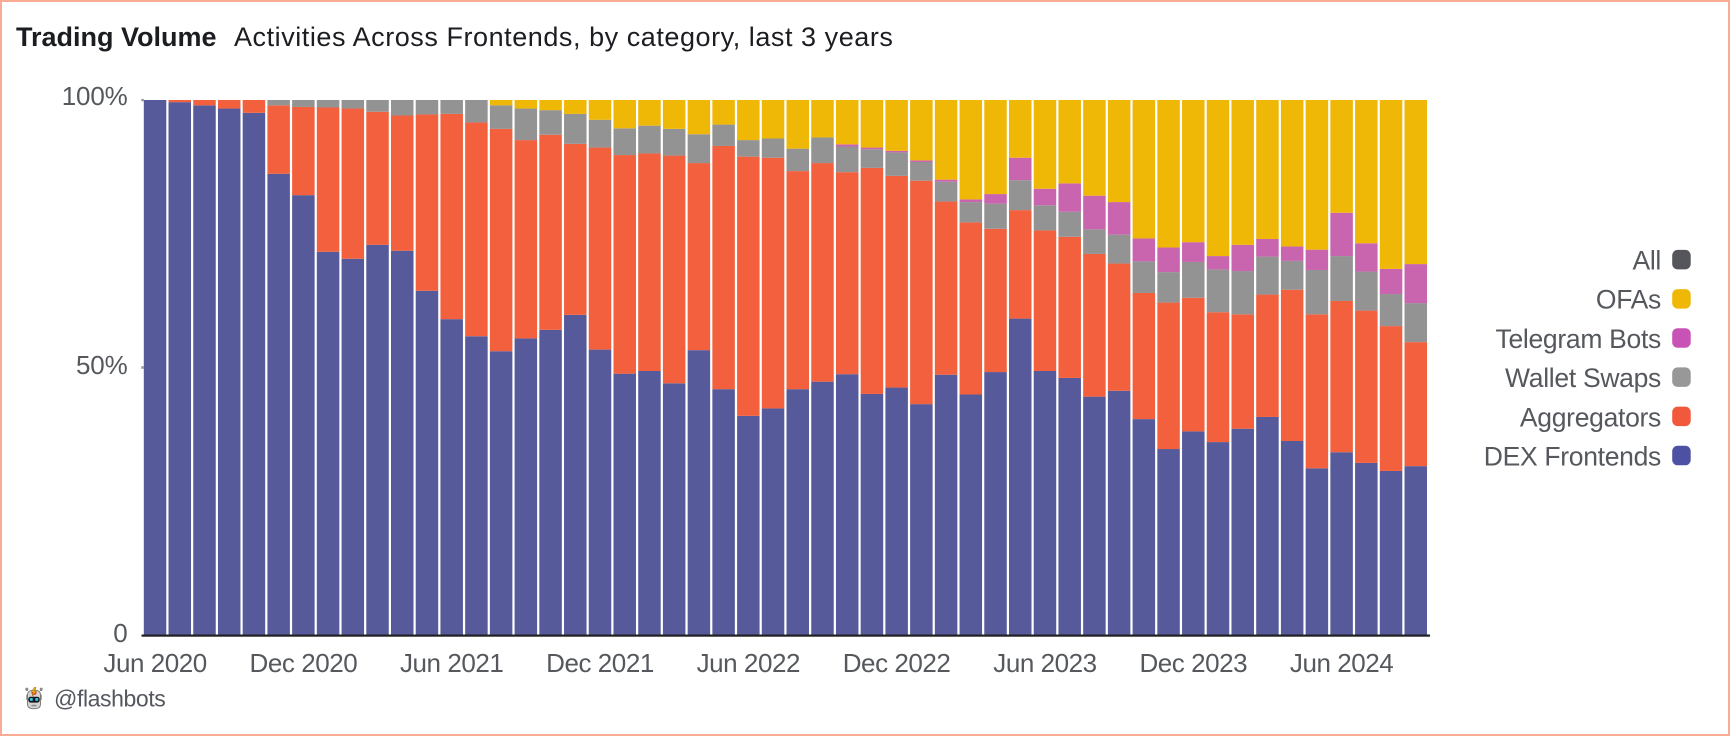  I want to click on svg-text: Jun 2022, so click(748, 663).